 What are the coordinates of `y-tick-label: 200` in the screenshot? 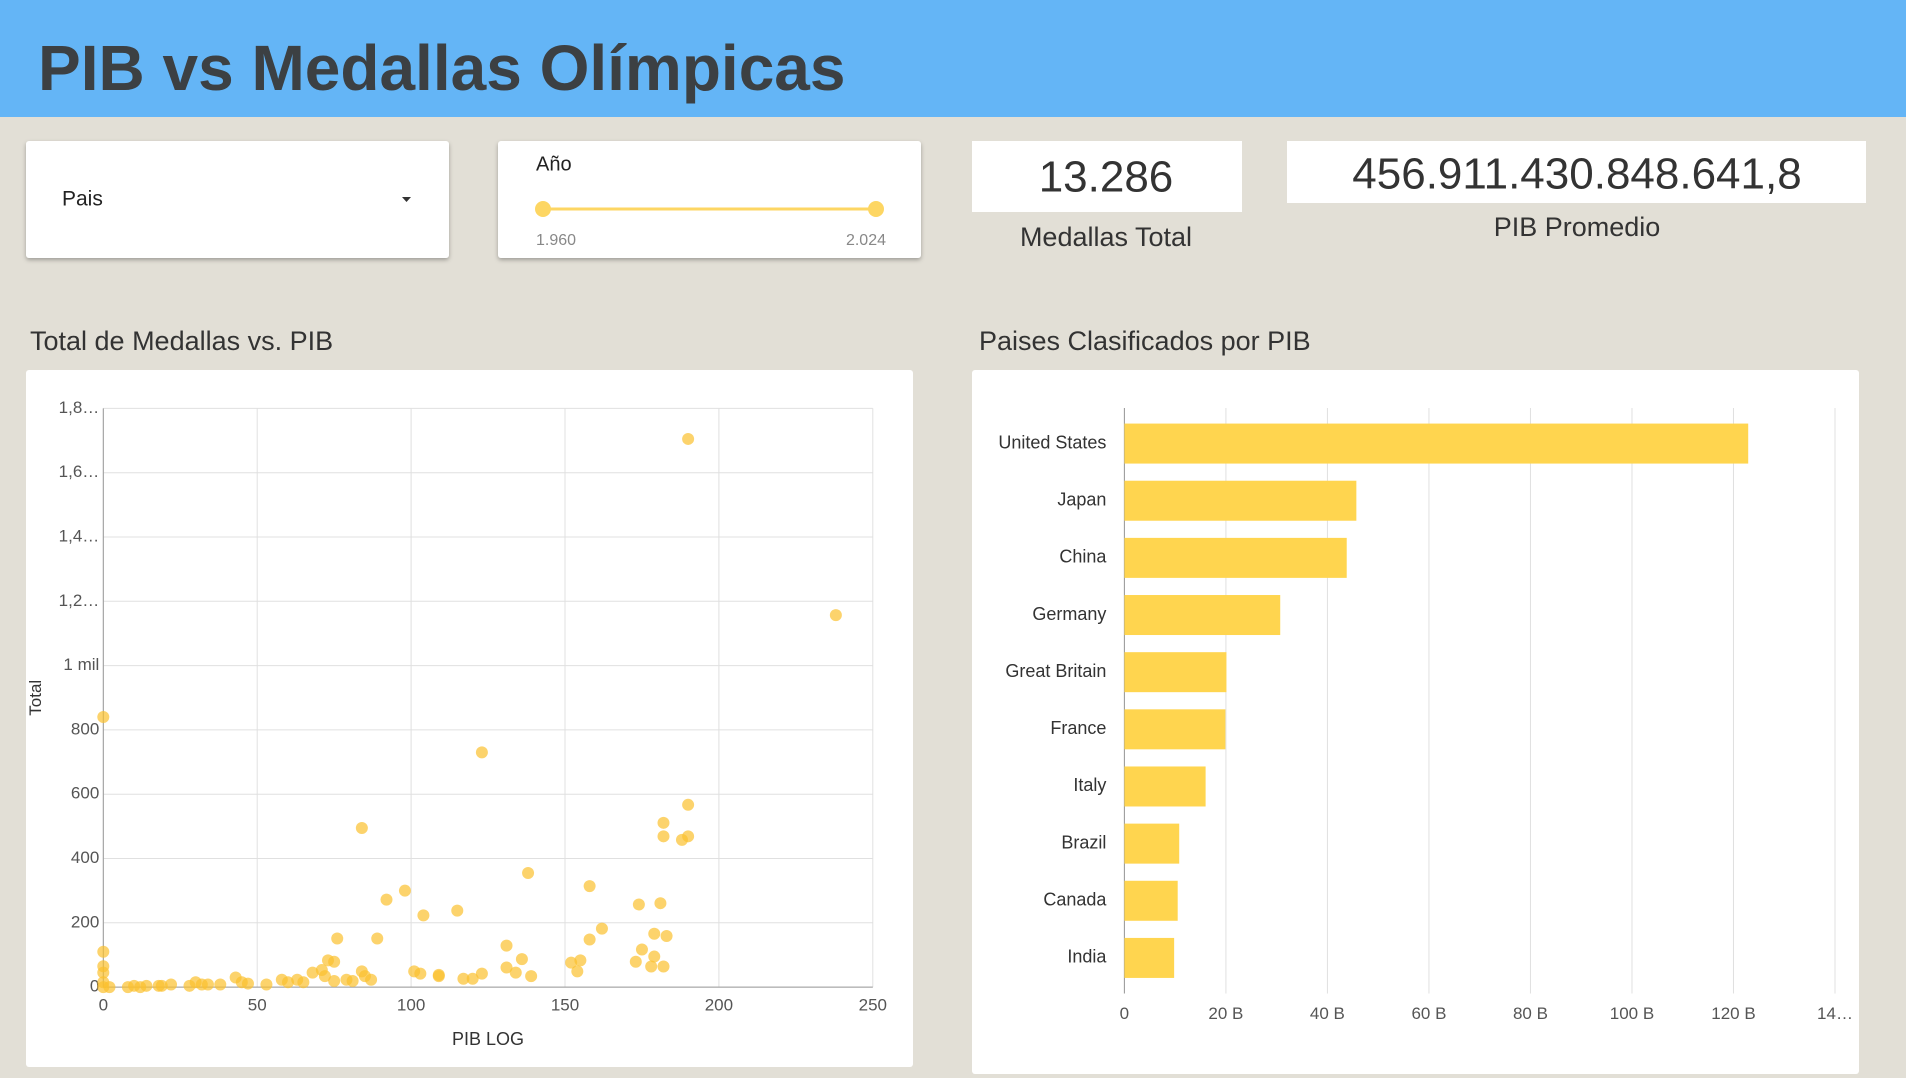 It's located at (85, 921).